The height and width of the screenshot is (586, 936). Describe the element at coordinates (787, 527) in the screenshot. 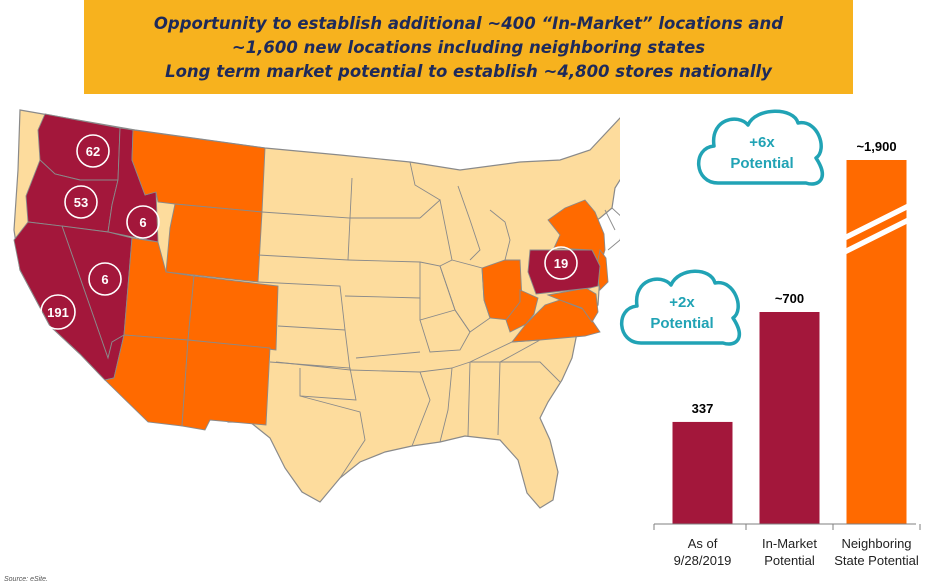

I see `x-axis-ticks` at that location.